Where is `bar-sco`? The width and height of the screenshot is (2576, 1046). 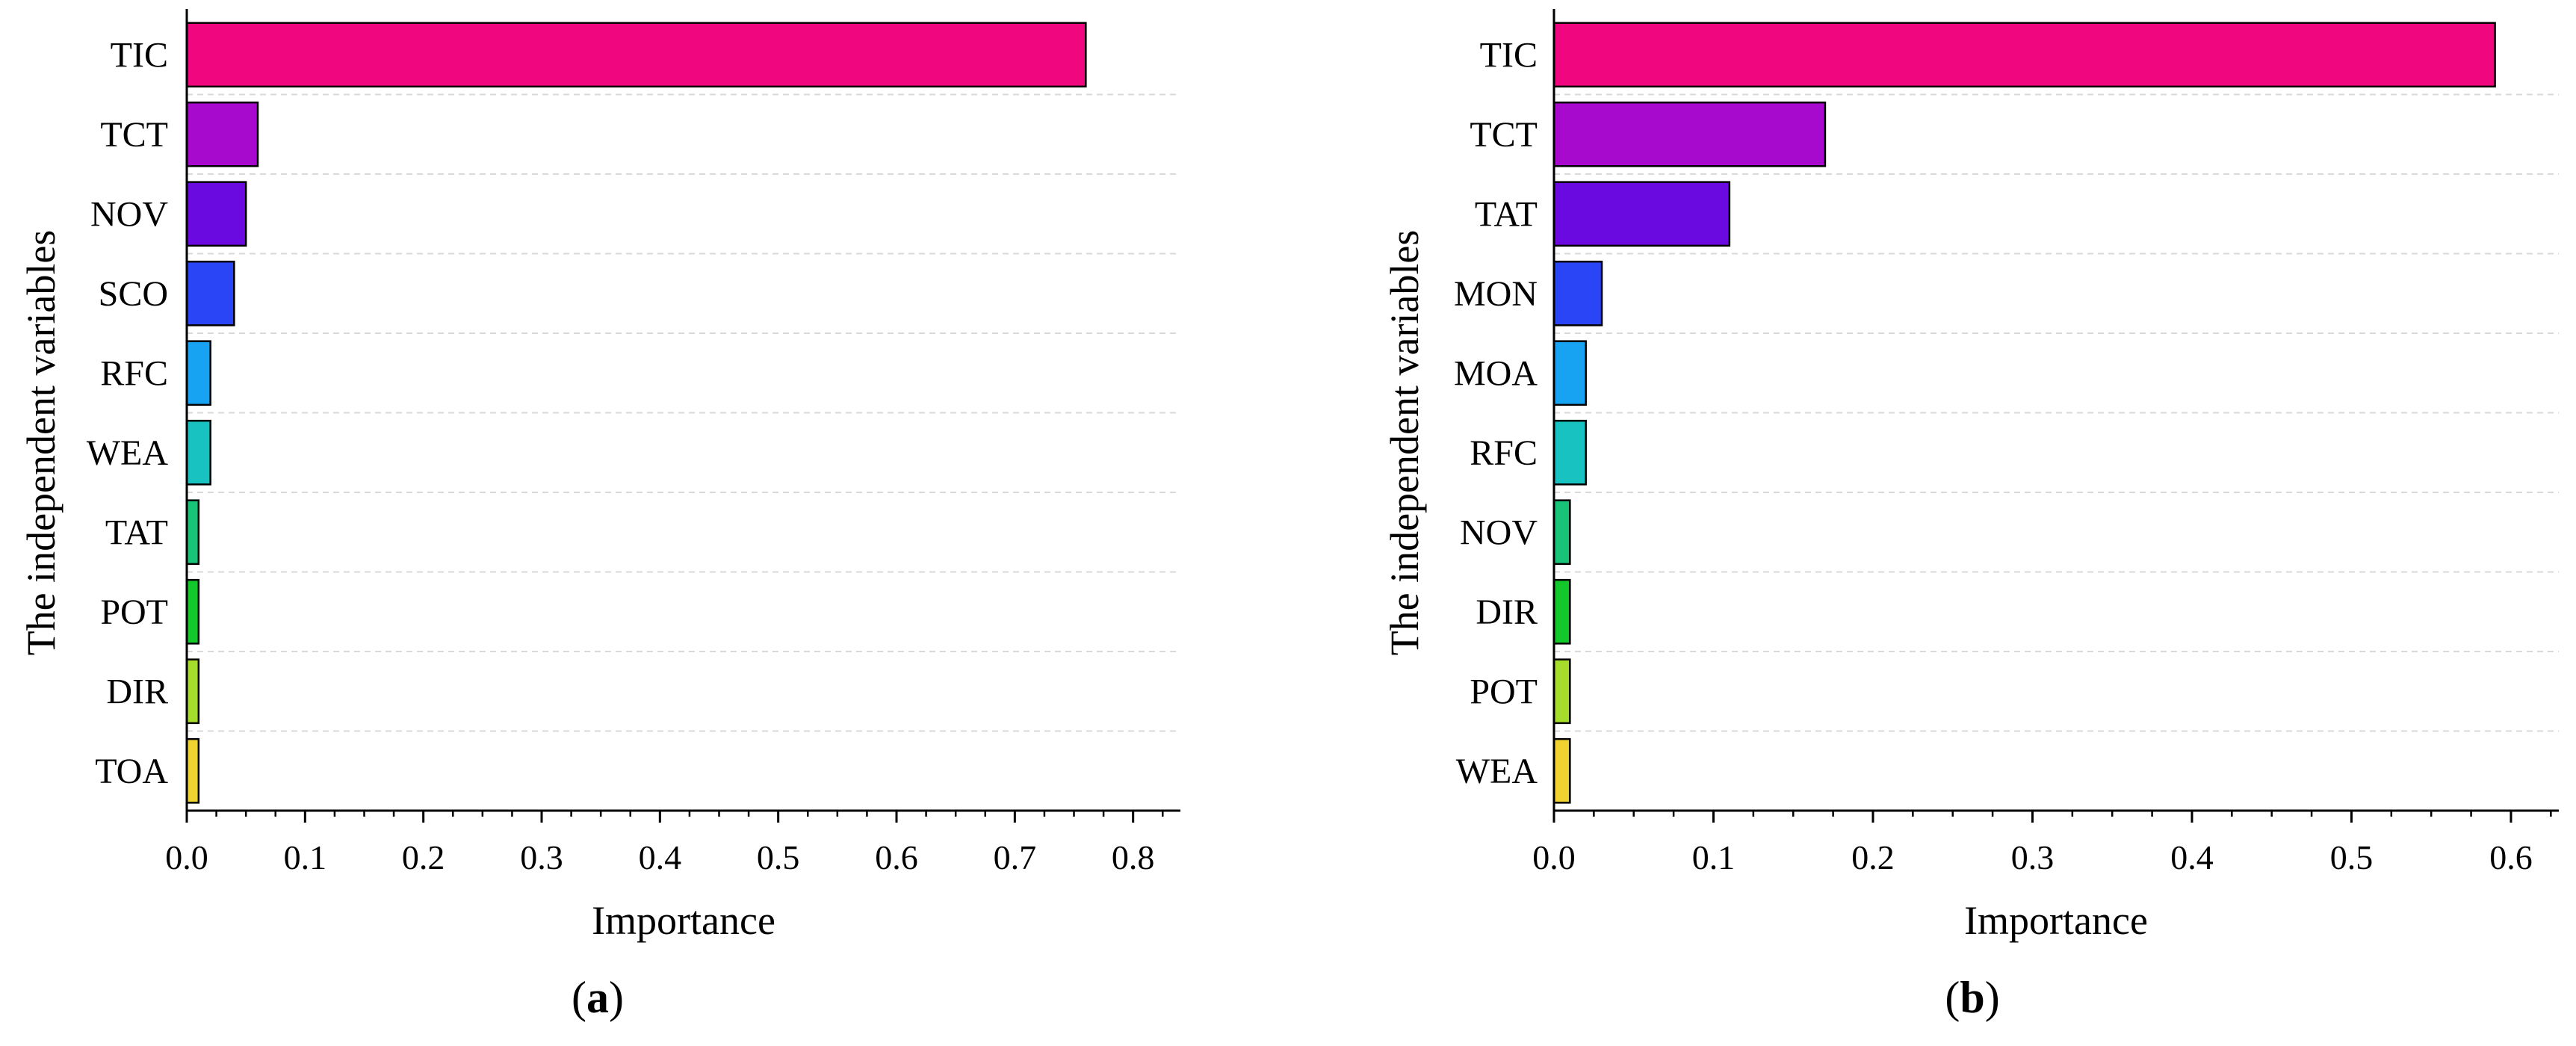 bar-sco is located at coordinates (210, 293).